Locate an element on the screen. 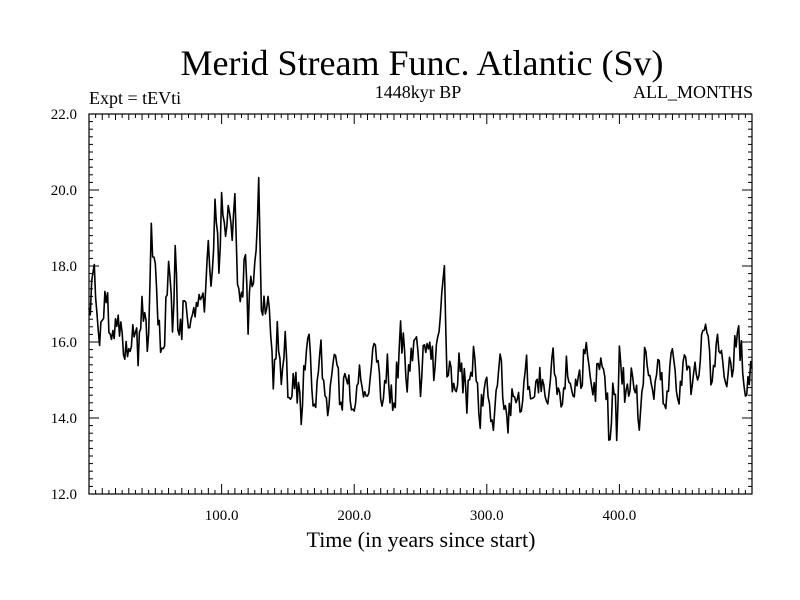  x-tick-label: 200.0 is located at coordinates (354, 516).